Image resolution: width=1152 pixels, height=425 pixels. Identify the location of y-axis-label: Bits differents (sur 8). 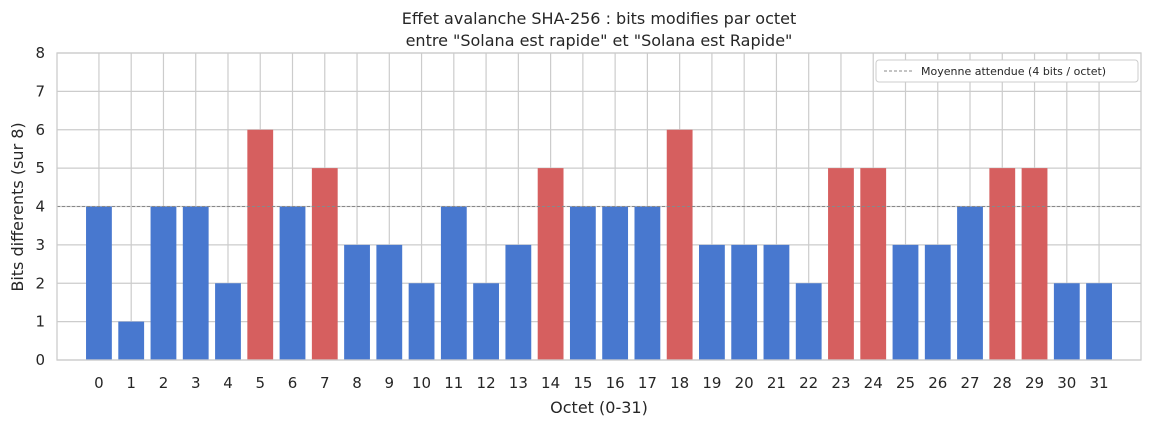
(17, 206).